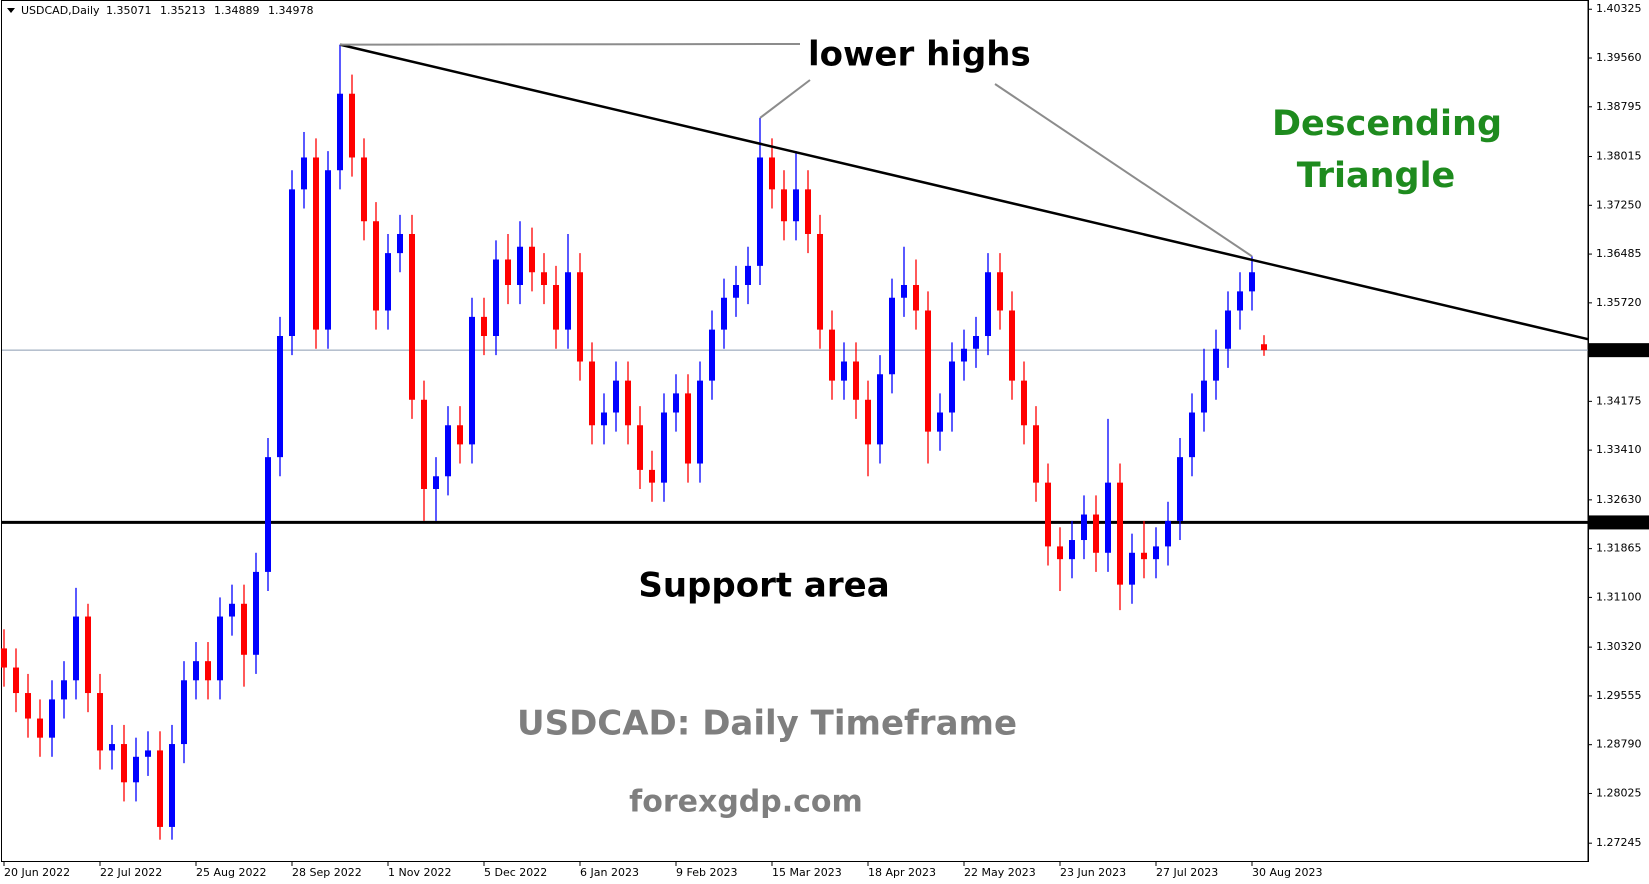 This screenshot has width=1649, height=884. Describe the element at coordinates (1619, 156) in the screenshot. I see `y-tick-label: 1.38015` at that location.